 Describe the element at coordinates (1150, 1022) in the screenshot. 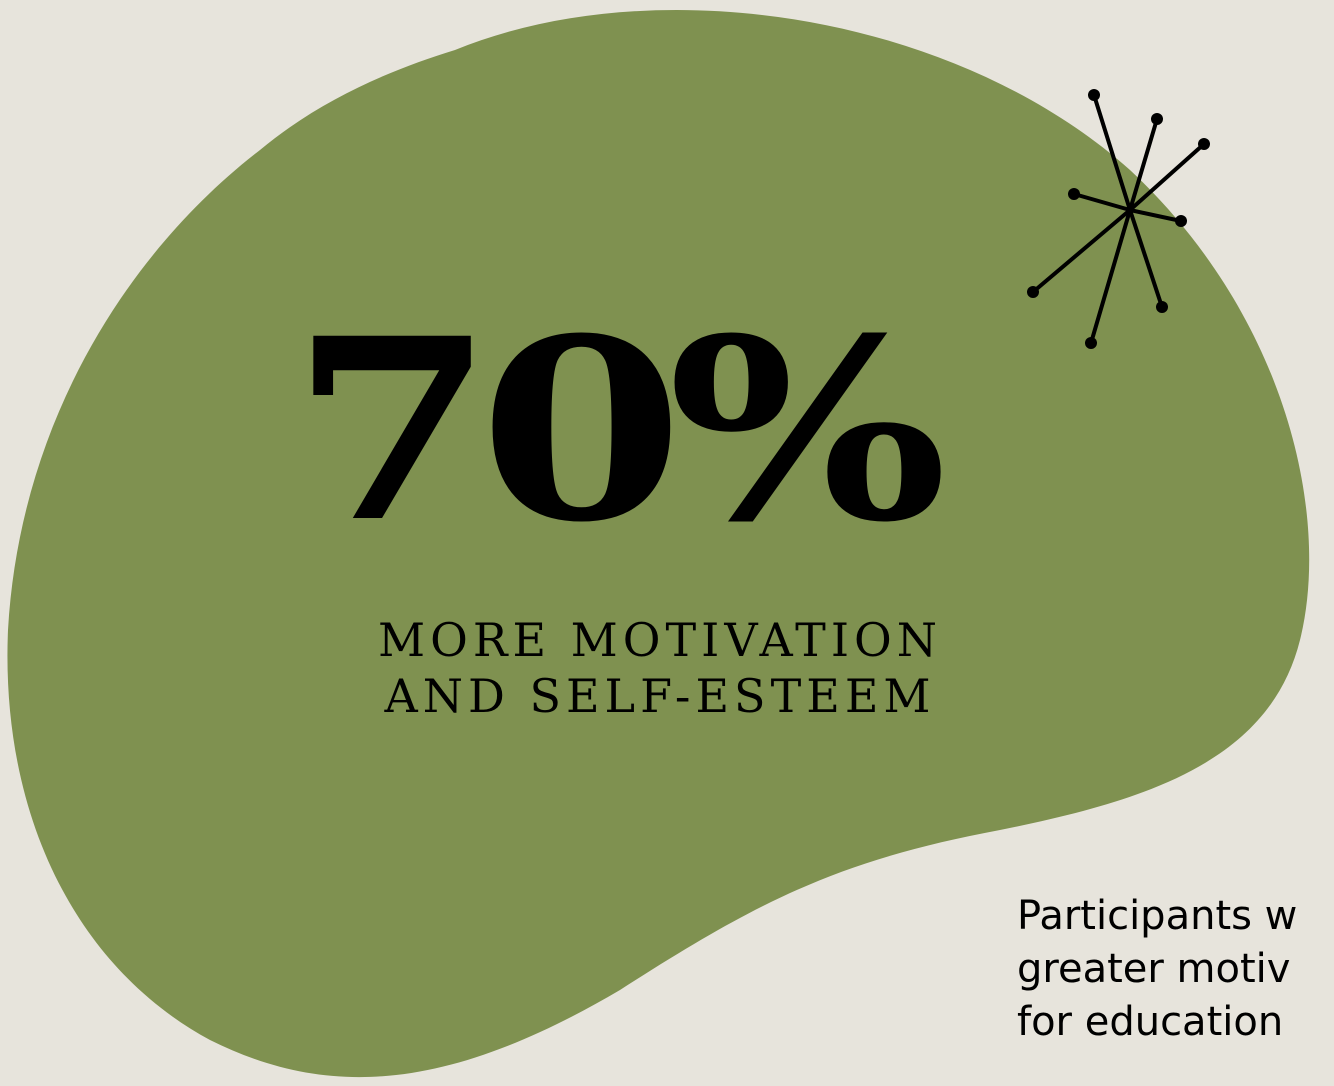

I see `description-line: for education` at that location.